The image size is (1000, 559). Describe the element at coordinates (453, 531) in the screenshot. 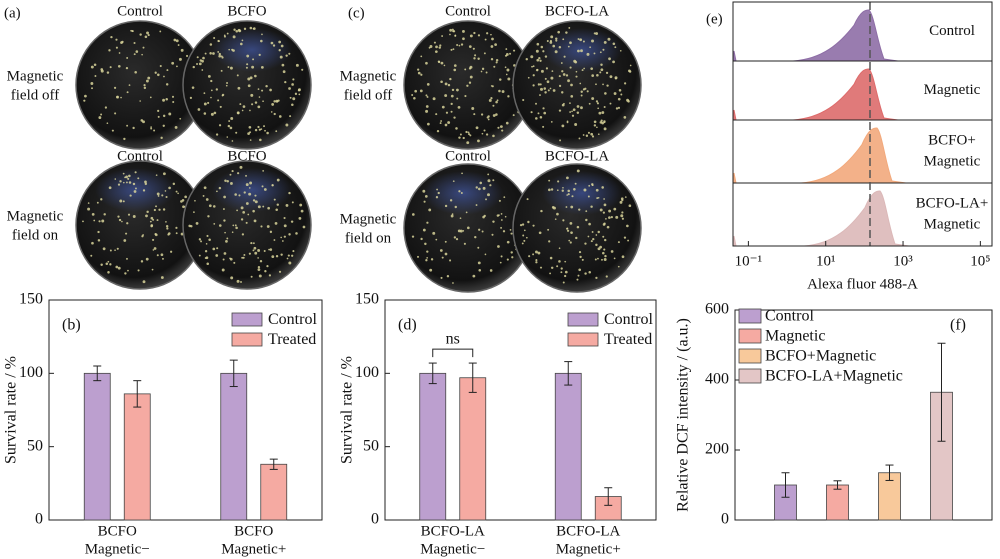

I see `x-tick-label: BCFO-LA` at that location.